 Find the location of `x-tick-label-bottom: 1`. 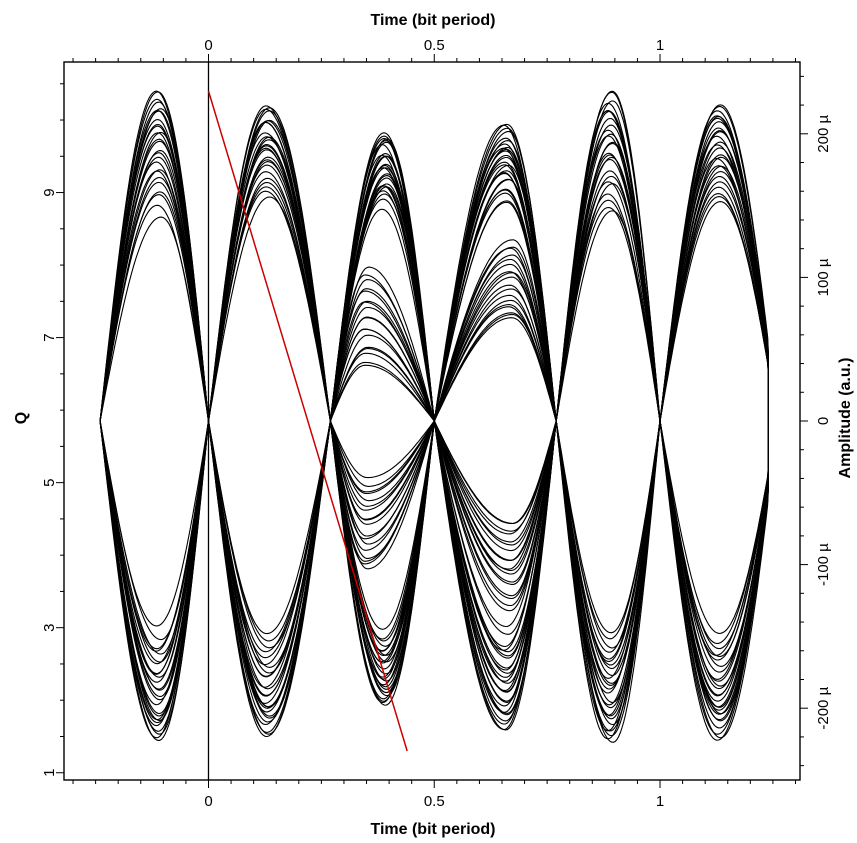

x-tick-label-bottom: 1 is located at coordinates (660, 801).